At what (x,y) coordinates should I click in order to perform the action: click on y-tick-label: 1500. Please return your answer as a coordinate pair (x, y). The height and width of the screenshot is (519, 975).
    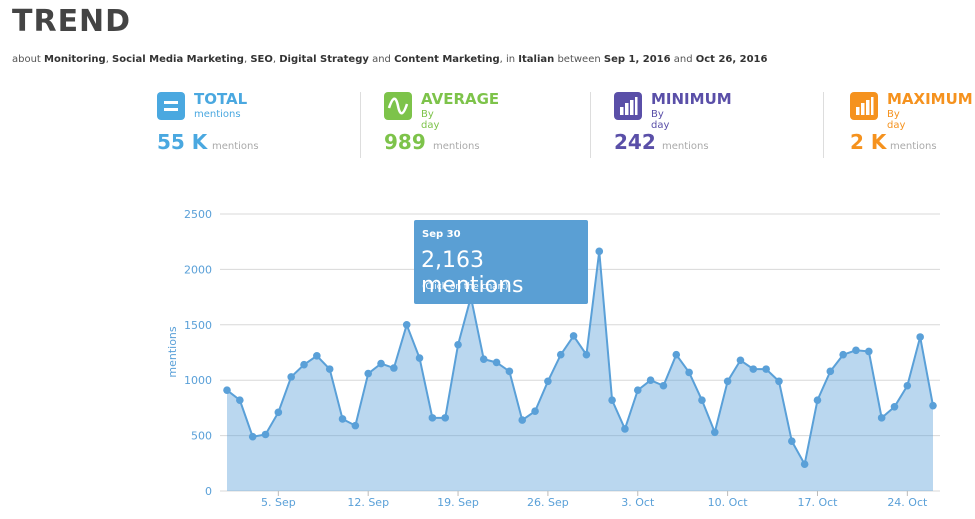
    Looking at the image, I should click on (198, 325).